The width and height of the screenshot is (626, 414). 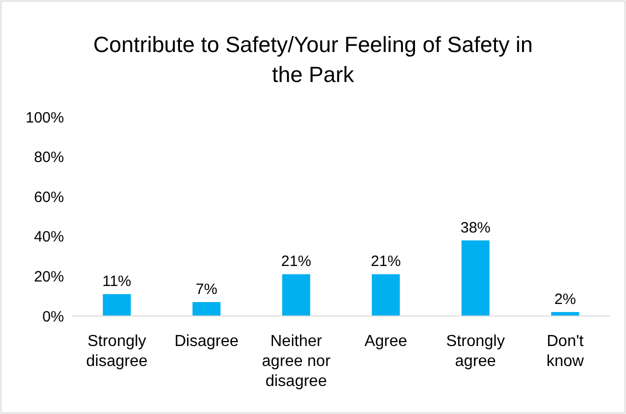 I want to click on data-label: 11%, so click(x=117, y=281).